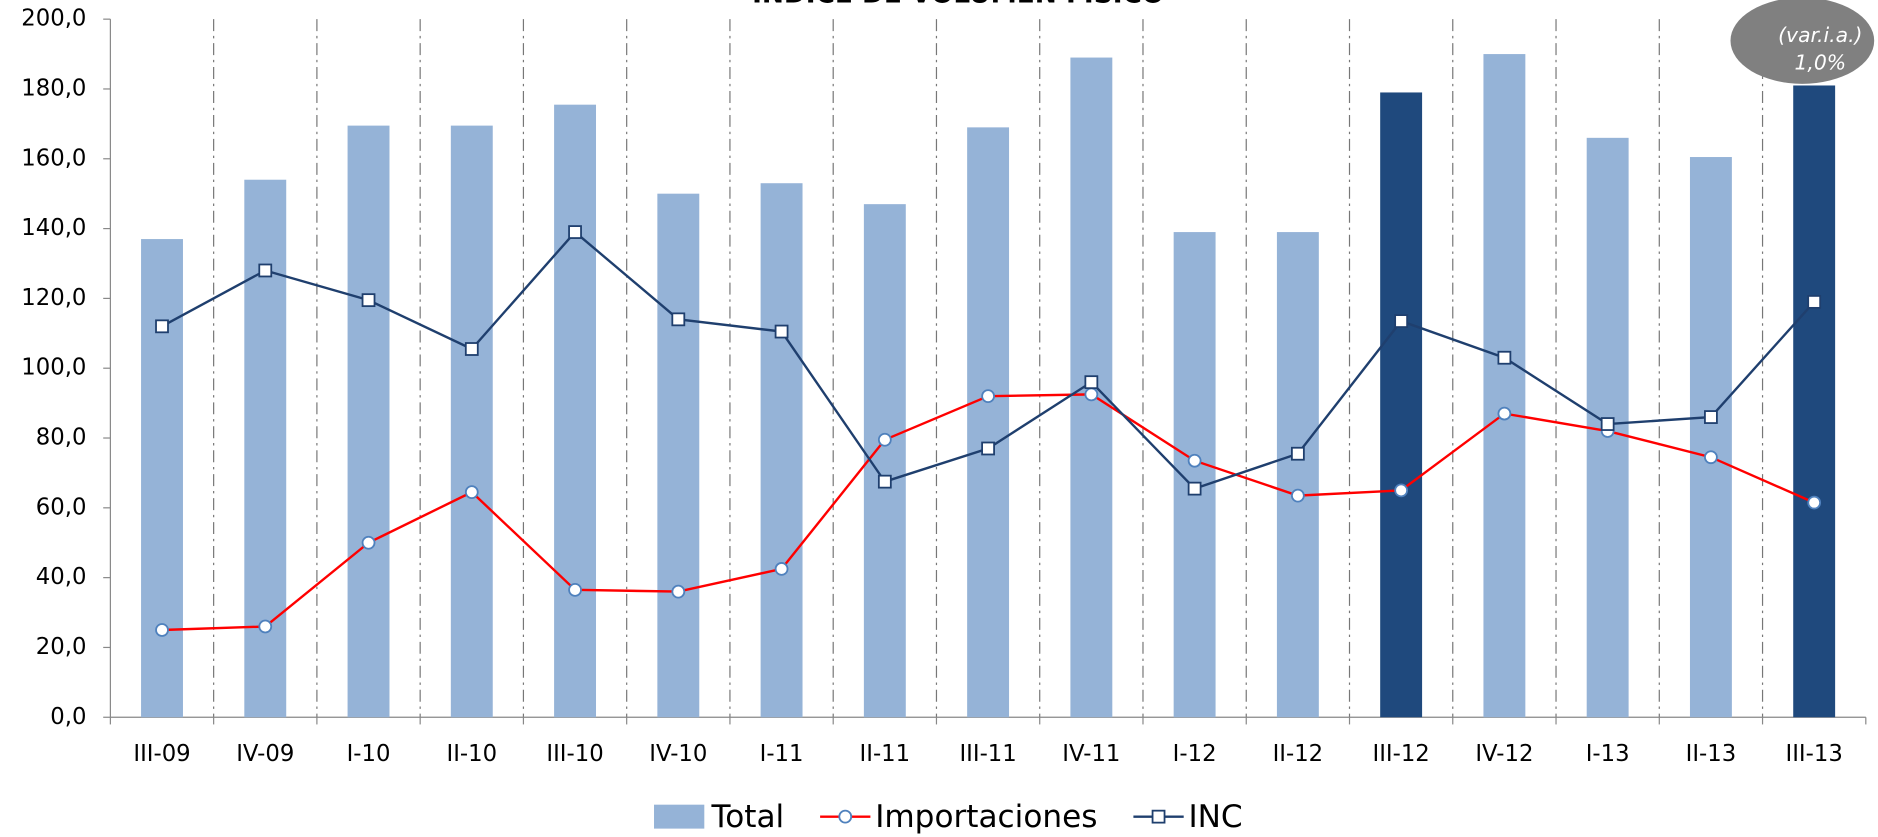 Image resolution: width=1878 pixels, height=837 pixels. What do you see at coordinates (1820, 62) in the screenshot?
I see `annotation-value: 1,0%` at bounding box center [1820, 62].